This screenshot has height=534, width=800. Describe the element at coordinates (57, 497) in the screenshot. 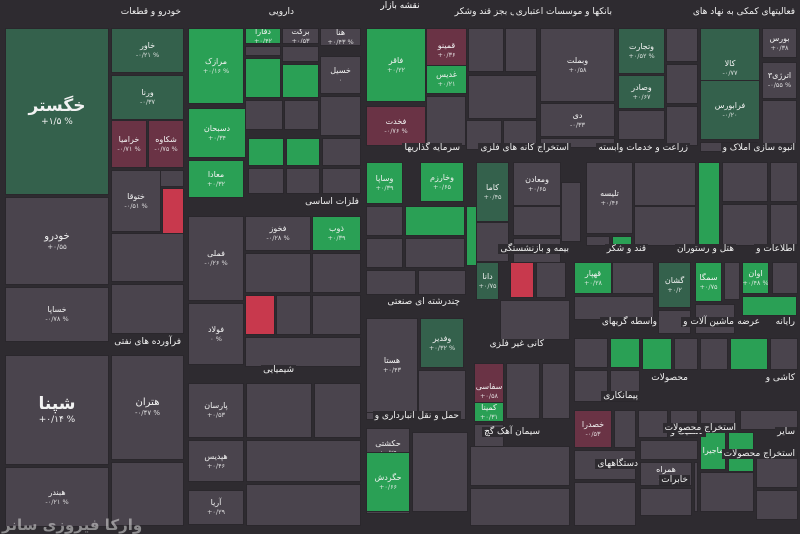

I see `treemap-tile: هبندر -۰/۲۱ %` at that location.